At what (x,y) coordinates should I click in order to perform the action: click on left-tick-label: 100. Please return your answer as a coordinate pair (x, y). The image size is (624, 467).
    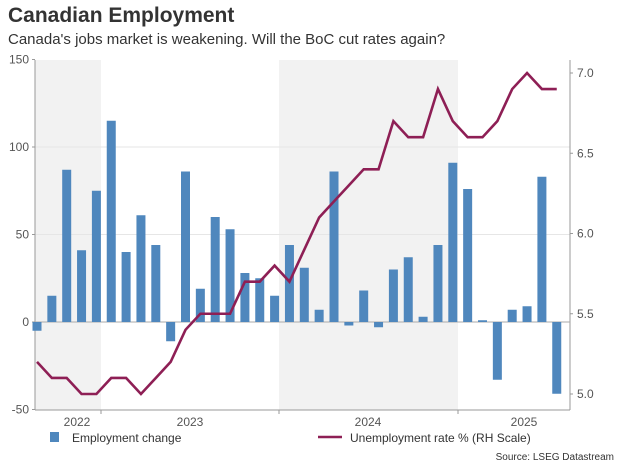
    Looking at the image, I should click on (19, 147).